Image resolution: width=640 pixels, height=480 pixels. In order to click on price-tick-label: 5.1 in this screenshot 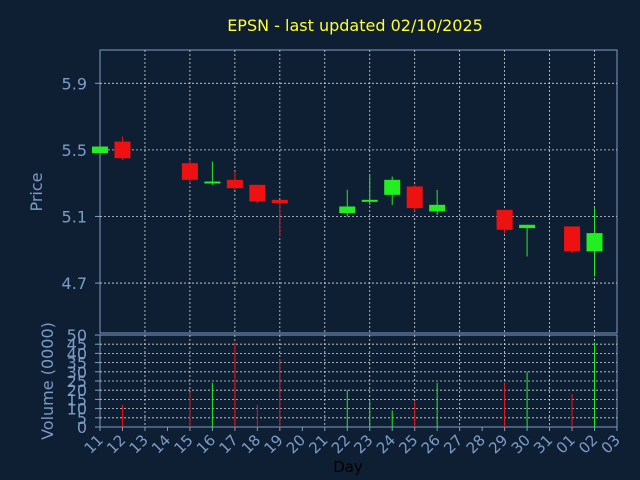, I will do `click(74, 216)`.